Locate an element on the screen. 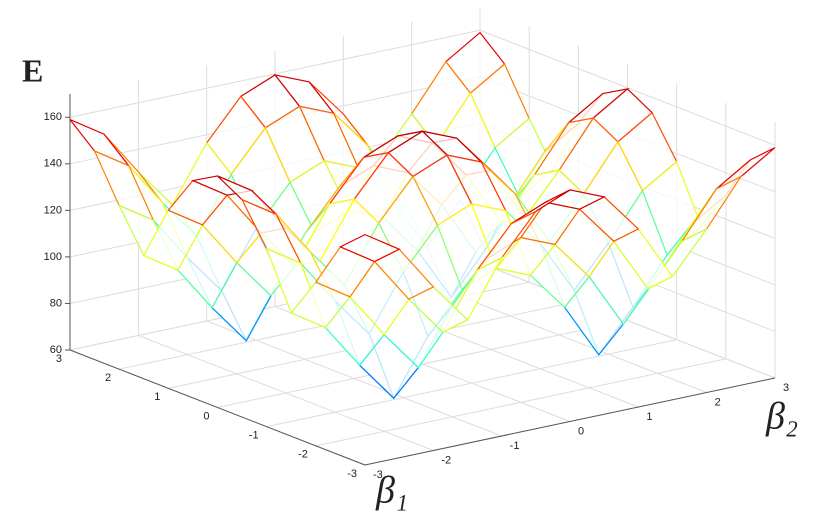 The width and height of the screenshot is (814, 516). y-tick-label: -1 is located at coordinates (515, 446).